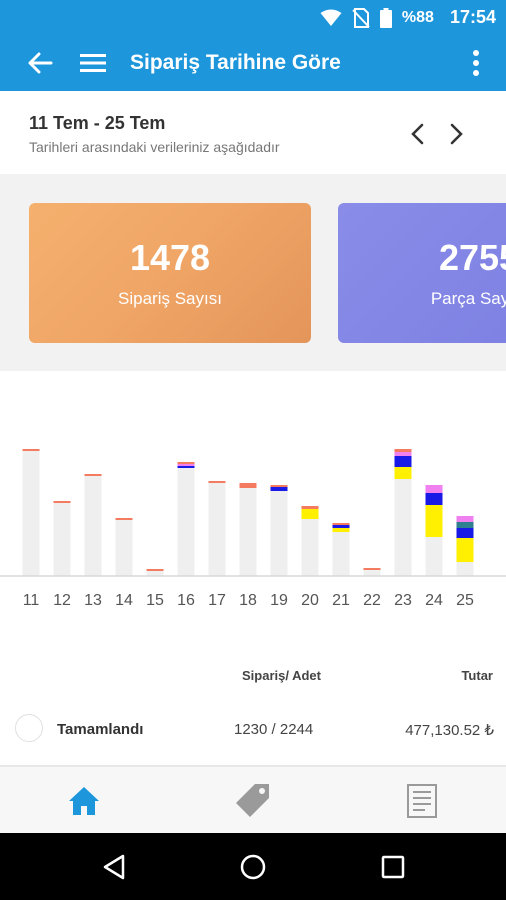 This screenshot has width=506, height=900. Describe the element at coordinates (468, 298) in the screenshot. I see `item-count-label: Parça Sayısı` at that location.